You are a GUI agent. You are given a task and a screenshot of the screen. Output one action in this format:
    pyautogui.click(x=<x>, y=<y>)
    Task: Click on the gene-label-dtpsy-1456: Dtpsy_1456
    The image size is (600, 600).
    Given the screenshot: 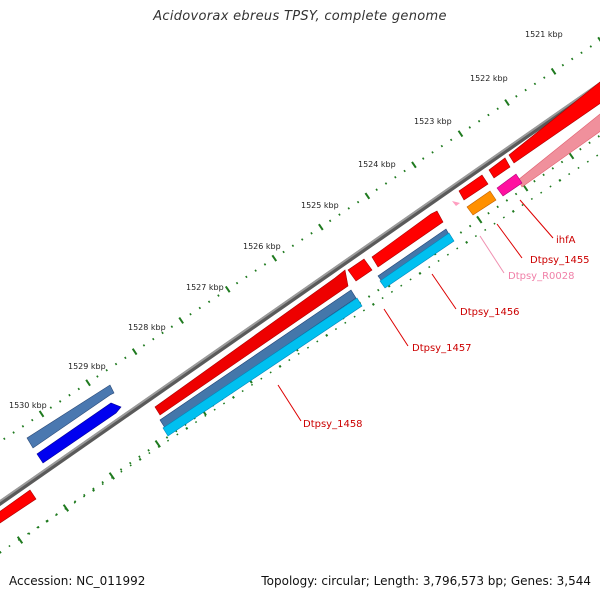 What is the action you would take?
    pyautogui.click(x=490, y=312)
    